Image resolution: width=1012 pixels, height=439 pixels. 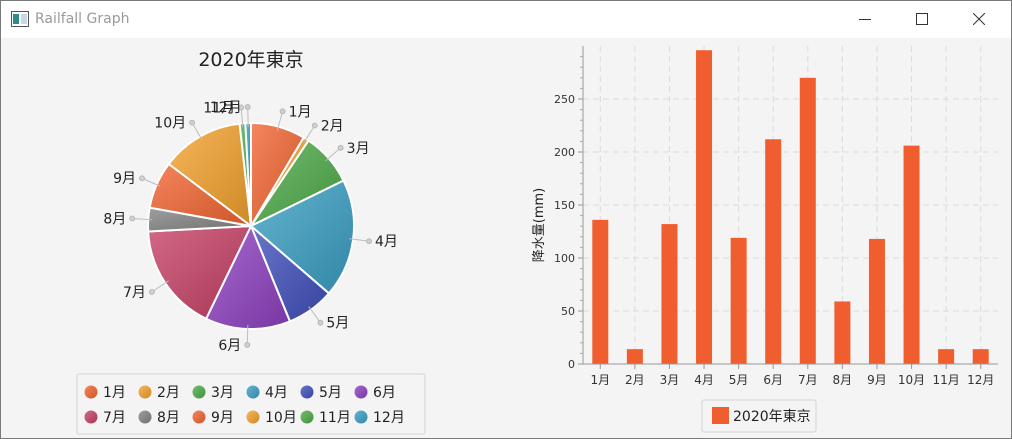 I want to click on pie-slice-label: 6月, so click(x=229, y=346).